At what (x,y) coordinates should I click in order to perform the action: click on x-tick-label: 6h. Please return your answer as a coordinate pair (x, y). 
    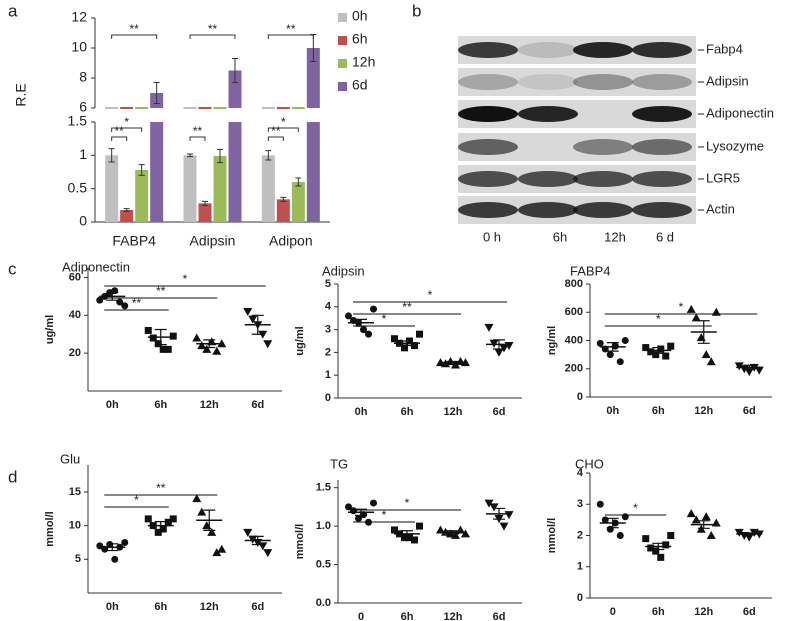
    Looking at the image, I should click on (658, 612).